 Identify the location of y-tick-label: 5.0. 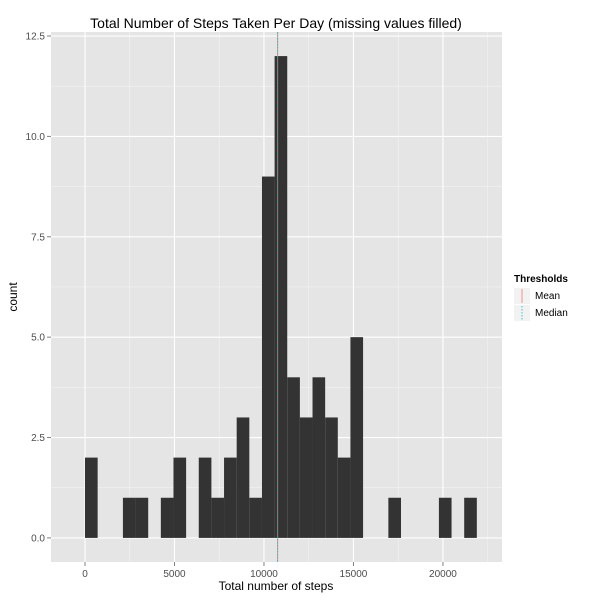
(38, 338).